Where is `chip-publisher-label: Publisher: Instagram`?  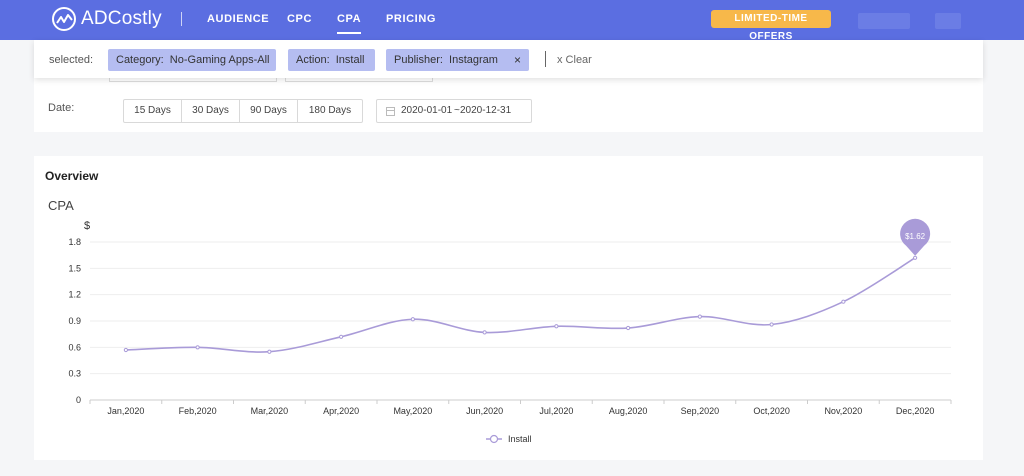 chip-publisher-label: Publisher: Instagram is located at coordinates (446, 60).